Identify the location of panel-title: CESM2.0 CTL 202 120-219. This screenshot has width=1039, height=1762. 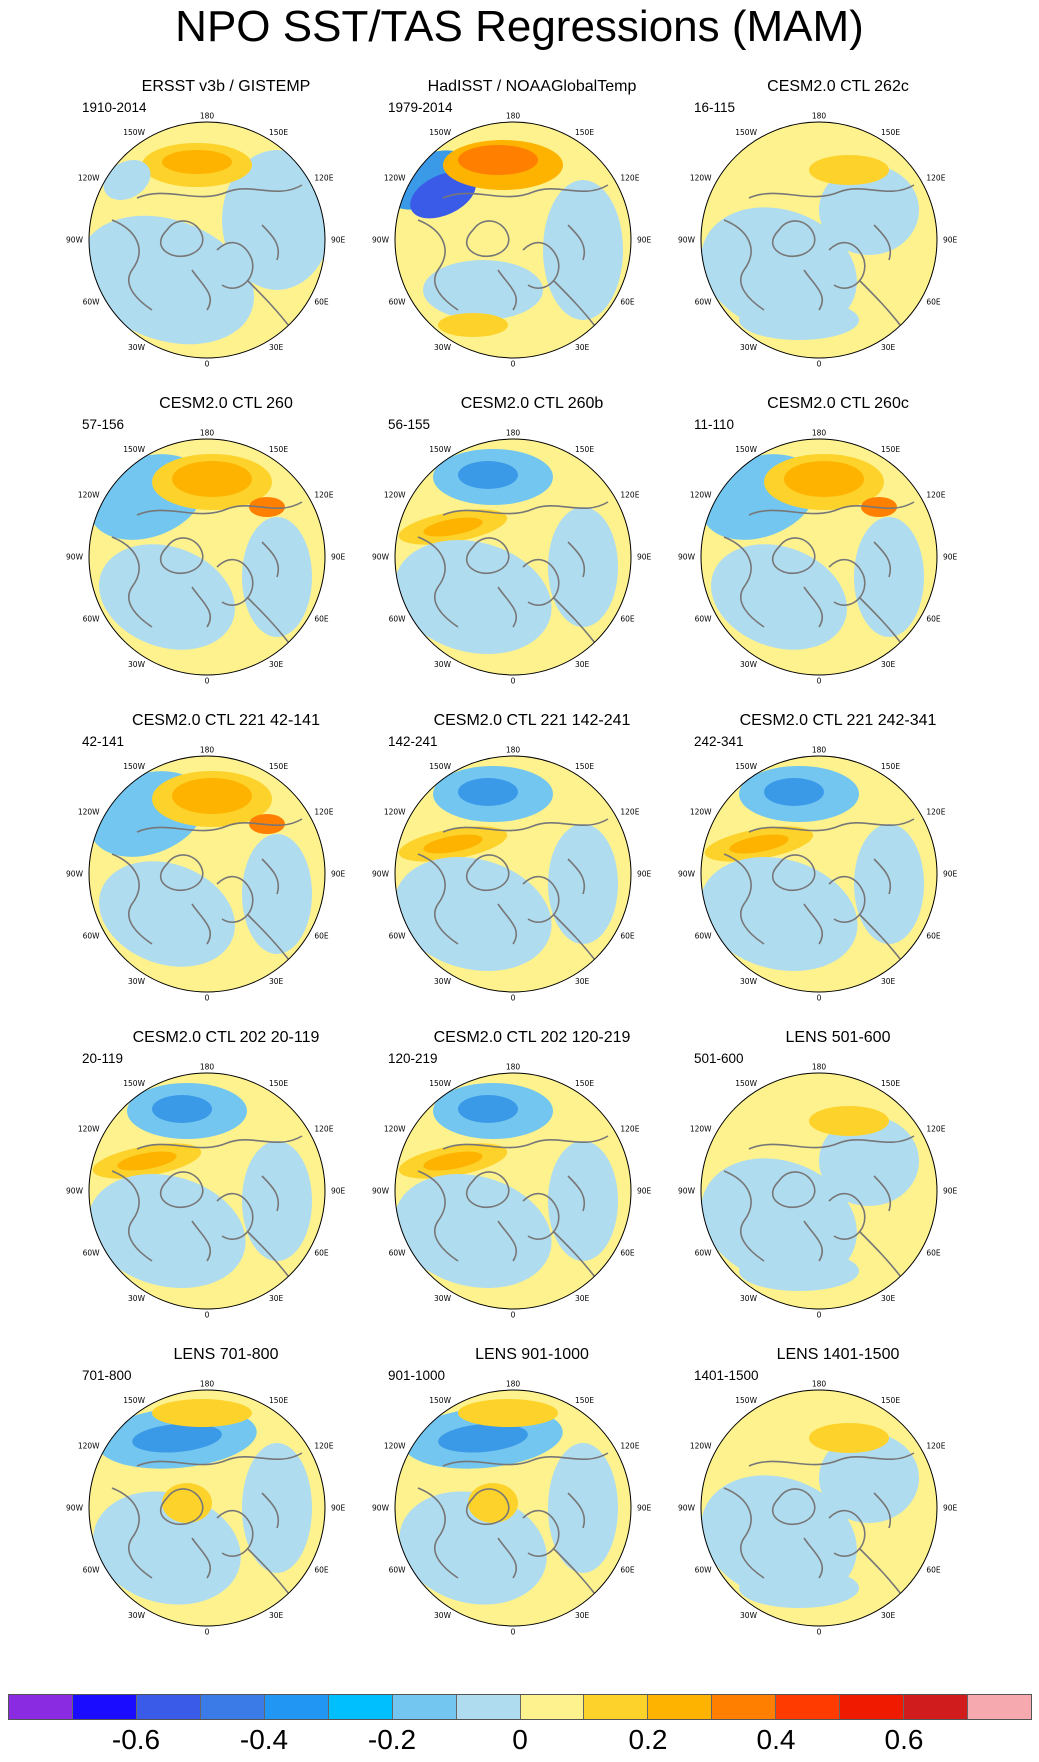
(532, 1037).